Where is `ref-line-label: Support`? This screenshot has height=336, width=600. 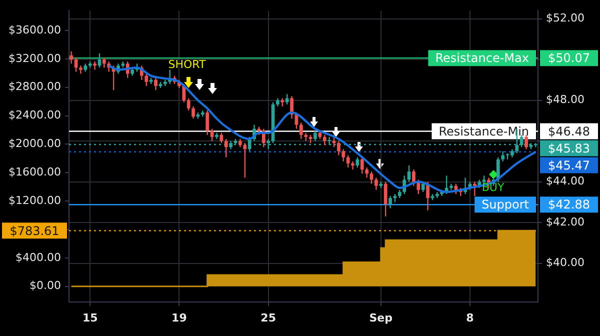 ref-line-label: Support is located at coordinates (506, 205).